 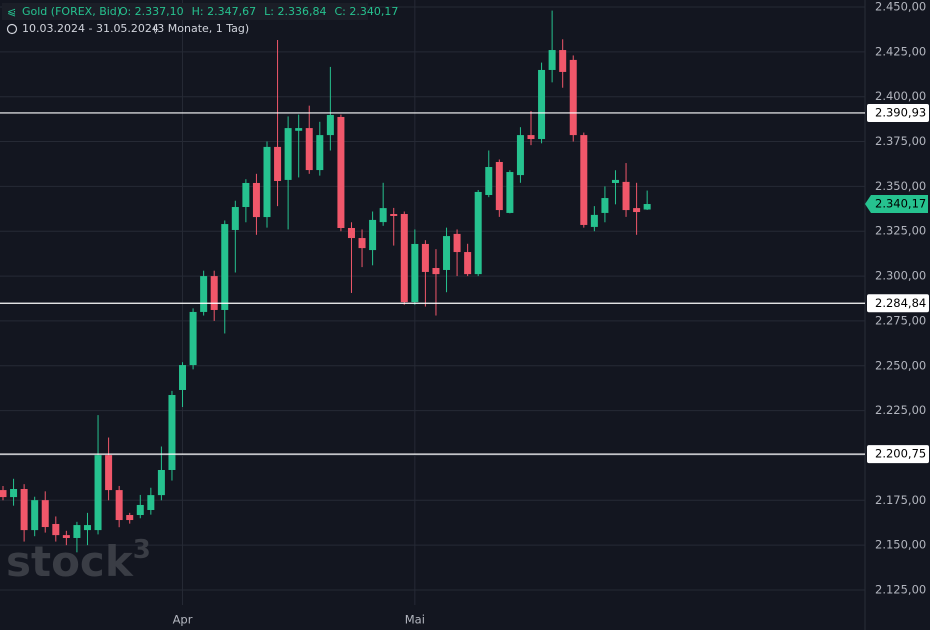 What do you see at coordinates (900, 590) in the screenshot?
I see `y-tick-label: 2.125,00` at bounding box center [900, 590].